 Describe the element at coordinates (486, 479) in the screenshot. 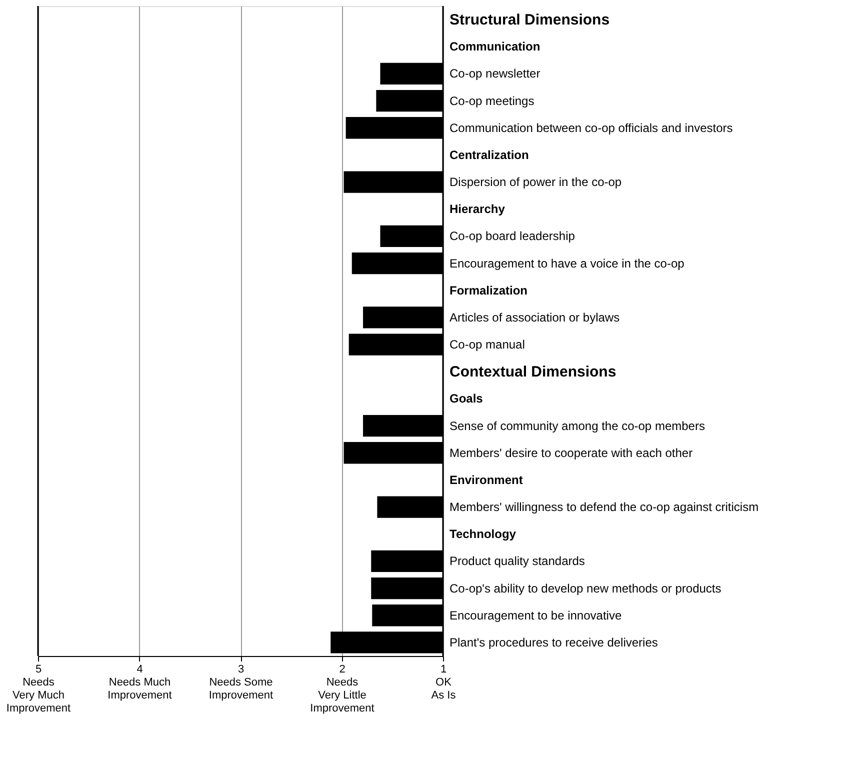

I see `y-tick-label: Environment` at that location.